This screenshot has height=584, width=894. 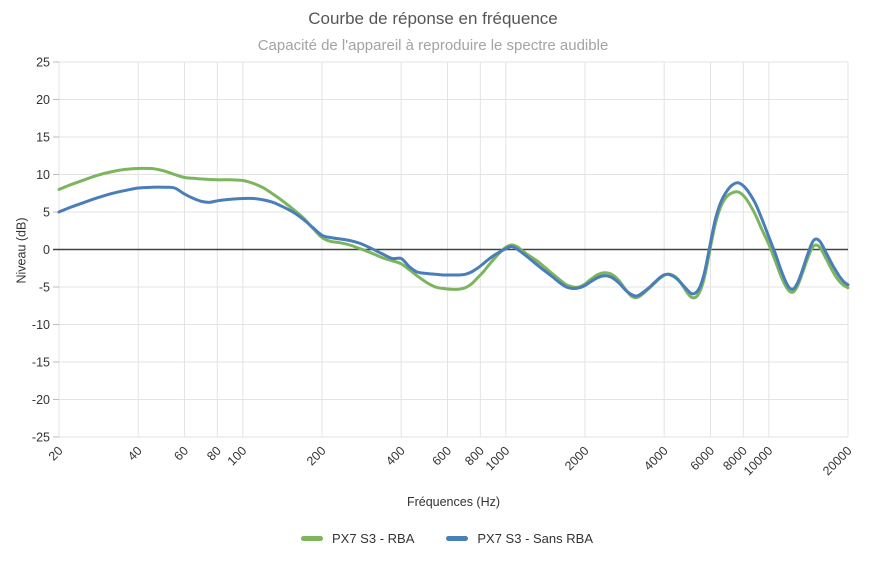 What do you see at coordinates (44, 288) in the screenshot?
I see `y-tick-label: -5` at bounding box center [44, 288].